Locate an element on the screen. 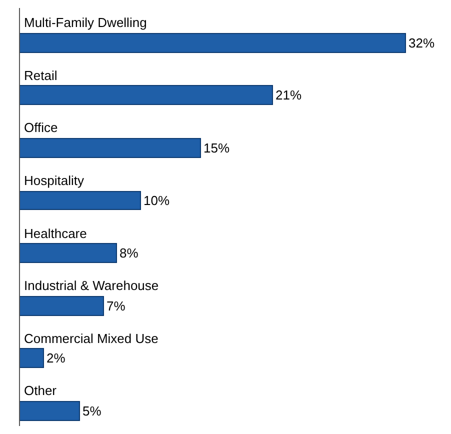 The height and width of the screenshot is (434, 451). y-tick-label: Other is located at coordinates (41, 390).